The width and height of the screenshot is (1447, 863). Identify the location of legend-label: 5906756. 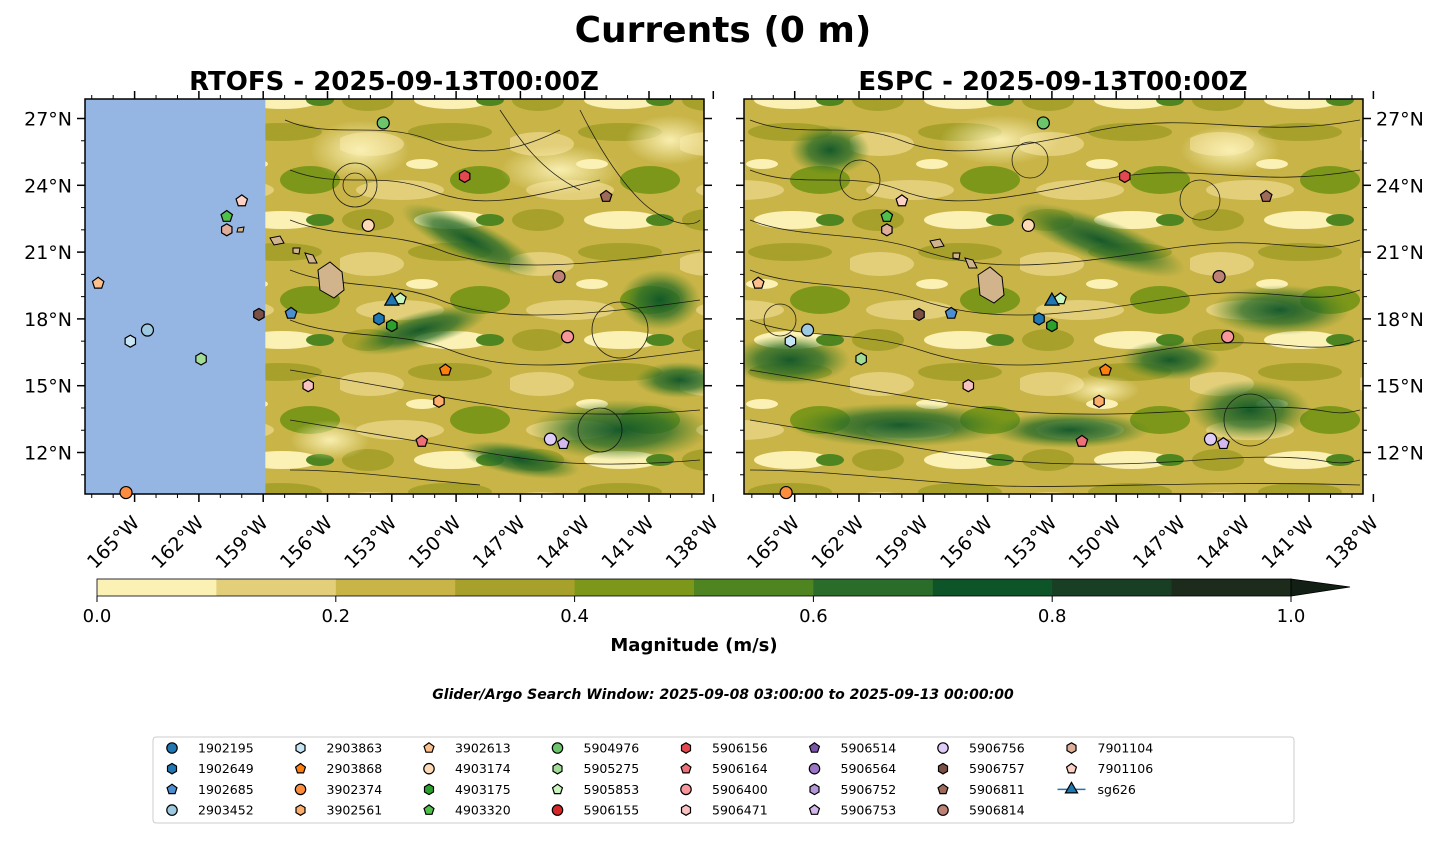
(997, 748).